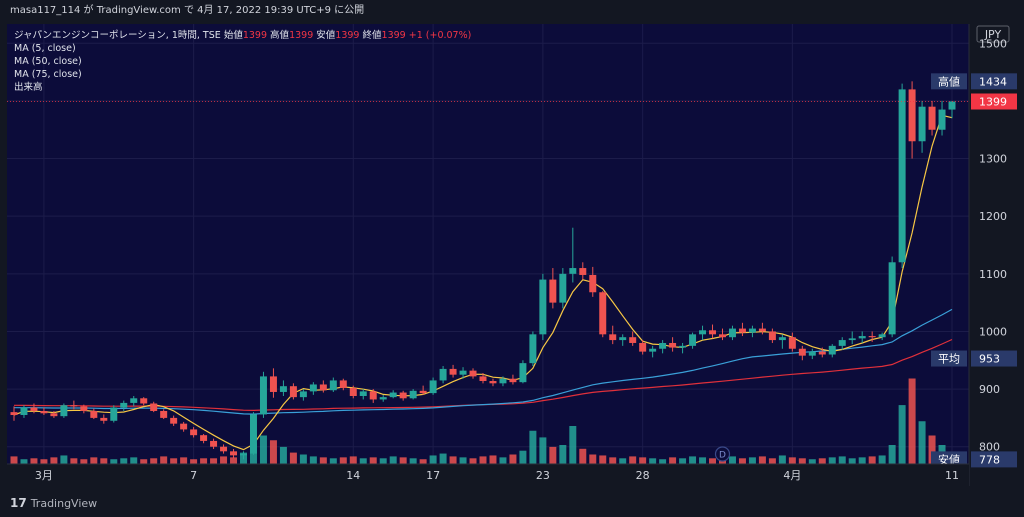 This screenshot has width=1024, height=517. Describe the element at coordinates (994, 255) in the screenshot. I see `price-axis-bg` at that location.